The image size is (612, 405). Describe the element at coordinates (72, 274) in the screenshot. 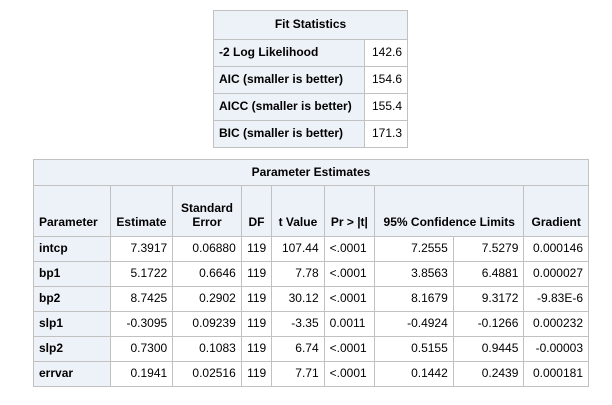

I see `parameter-name: bp1` at that location.